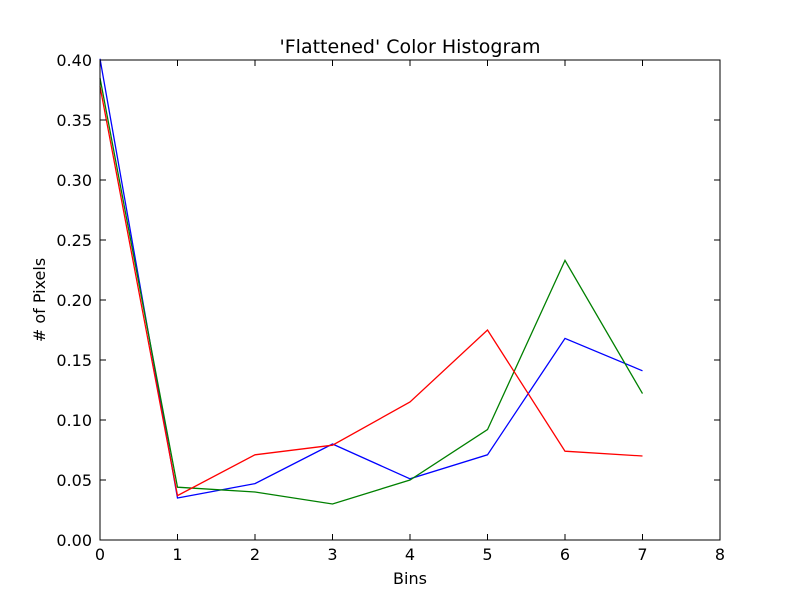  What do you see at coordinates (74, 300) in the screenshot?
I see `y-tick-label-4: 0.20` at bounding box center [74, 300].